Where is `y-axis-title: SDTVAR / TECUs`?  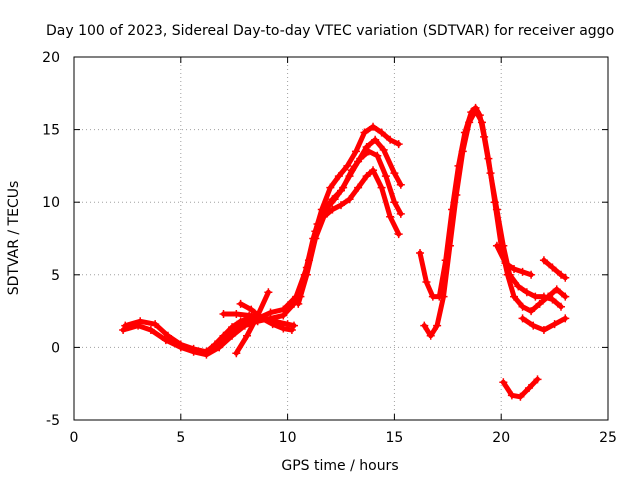
y-axis-title: SDTVAR / TECUs is located at coordinates (14, 238).